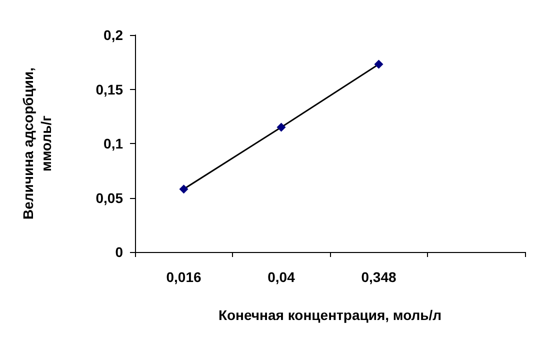  I want to click on x-axis-title: Конечная концентрация, моль/л, so click(330, 315).